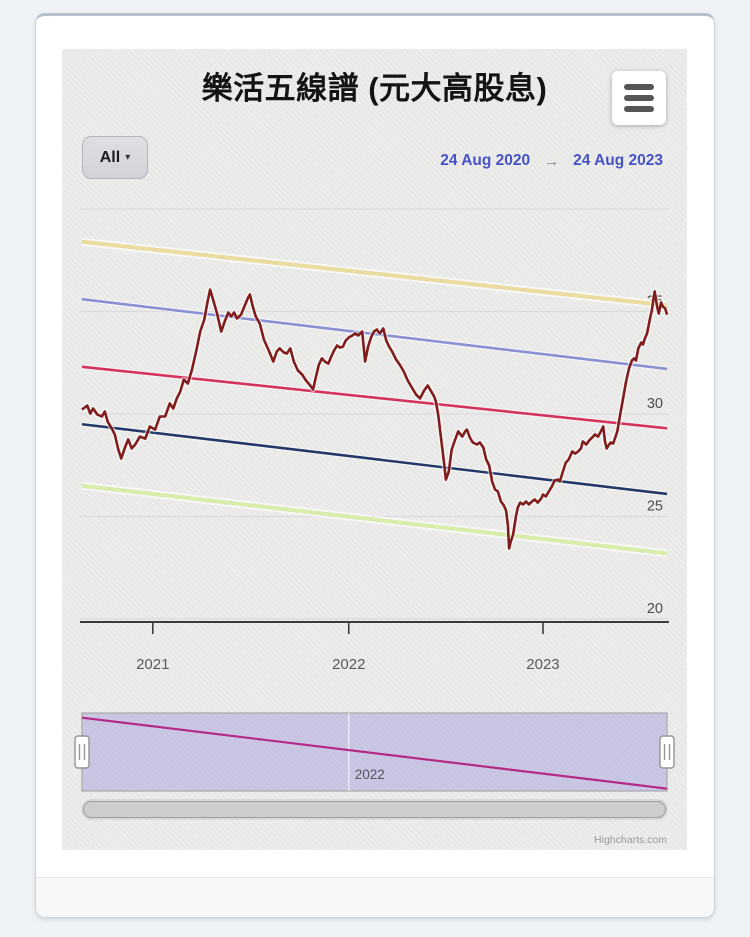  I want to click on trend-line-upper2, so click(374, 273).